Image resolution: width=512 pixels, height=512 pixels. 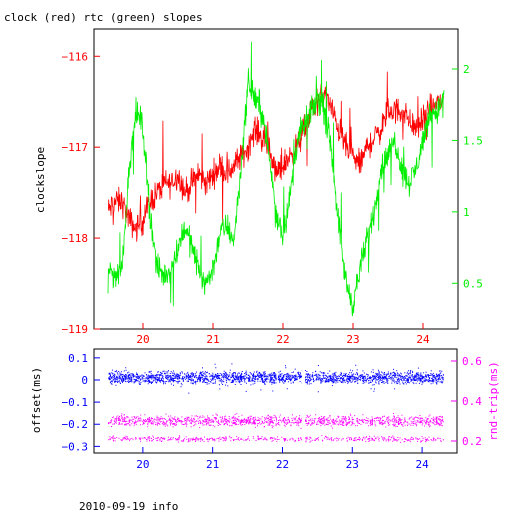 I want to click on y2-tick-label: 1, so click(x=466, y=212).